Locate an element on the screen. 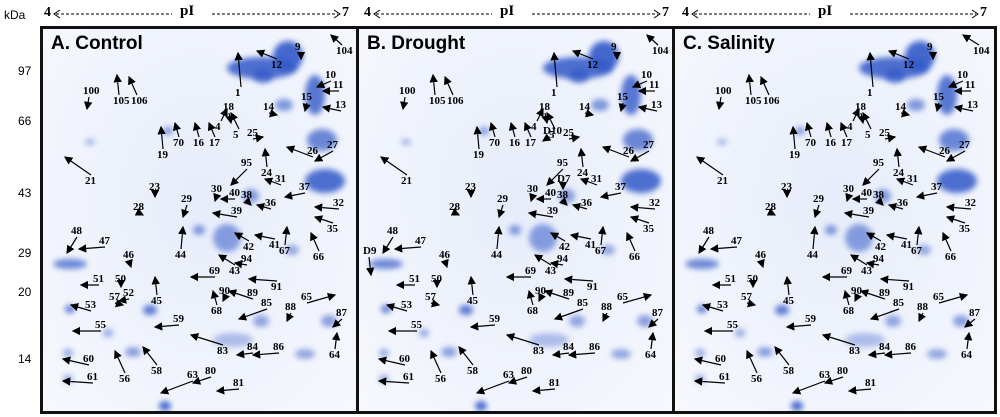 The width and height of the screenshot is (1000, 417). spot-label: 50 is located at coordinates (436, 279).